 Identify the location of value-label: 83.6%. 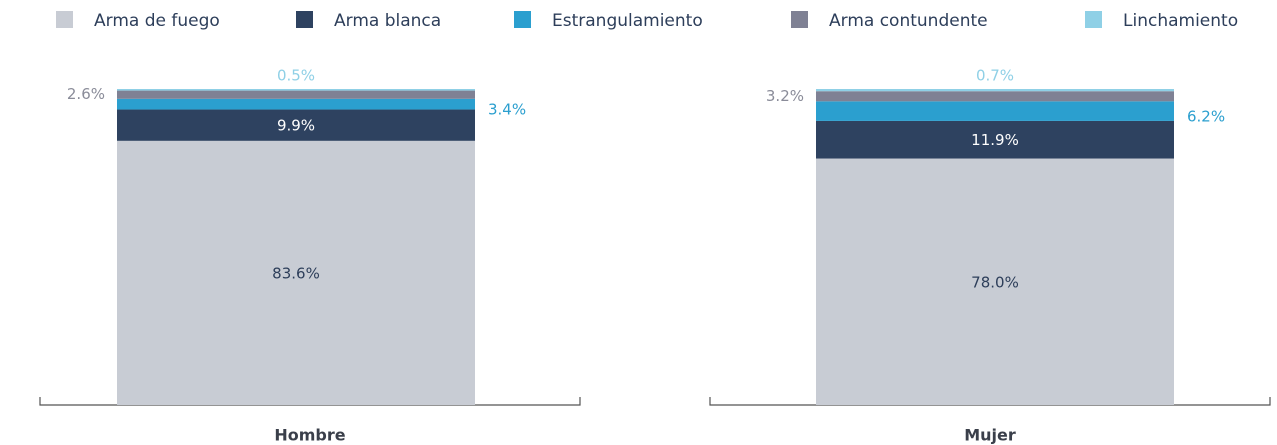
(296, 273).